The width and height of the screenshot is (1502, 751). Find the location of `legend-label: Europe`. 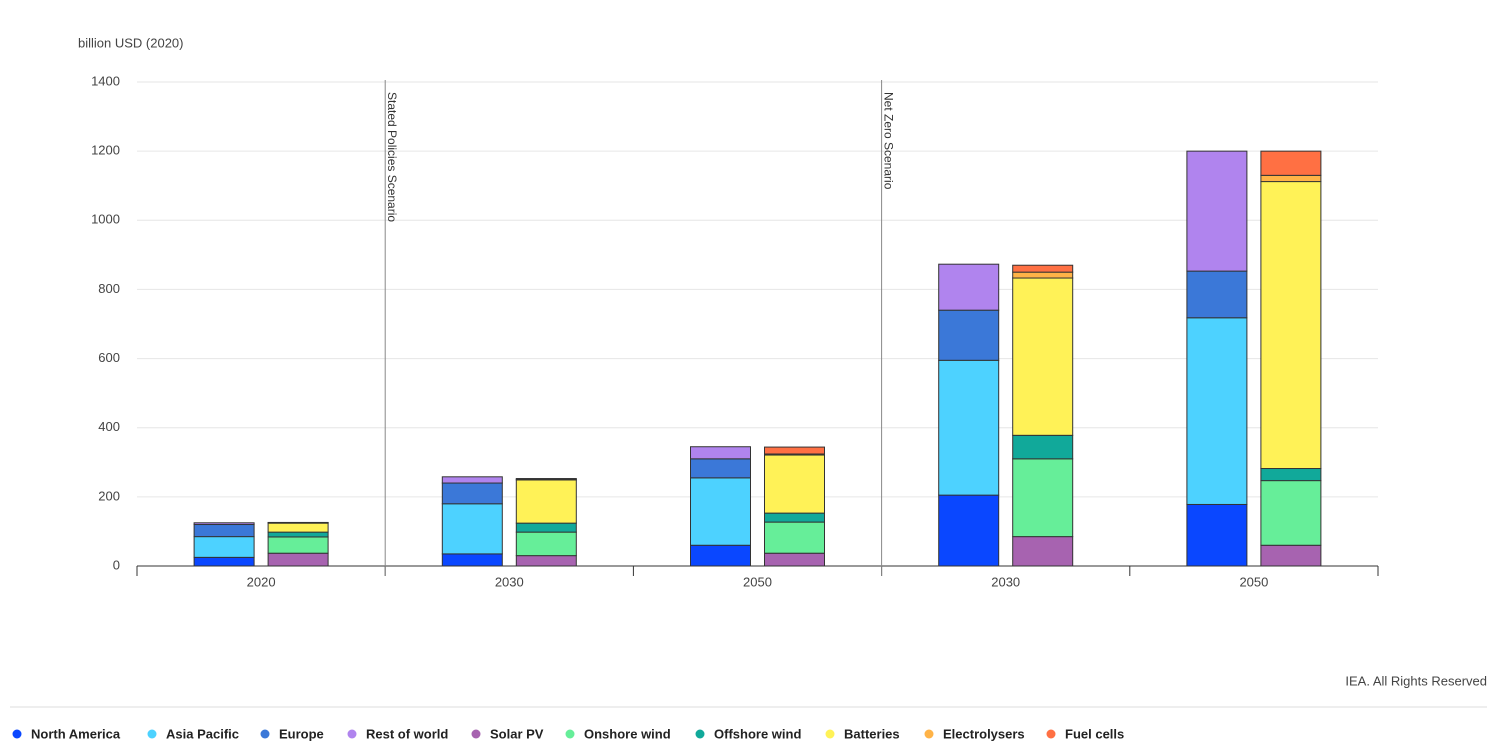

legend-label: Europe is located at coordinates (301, 733).